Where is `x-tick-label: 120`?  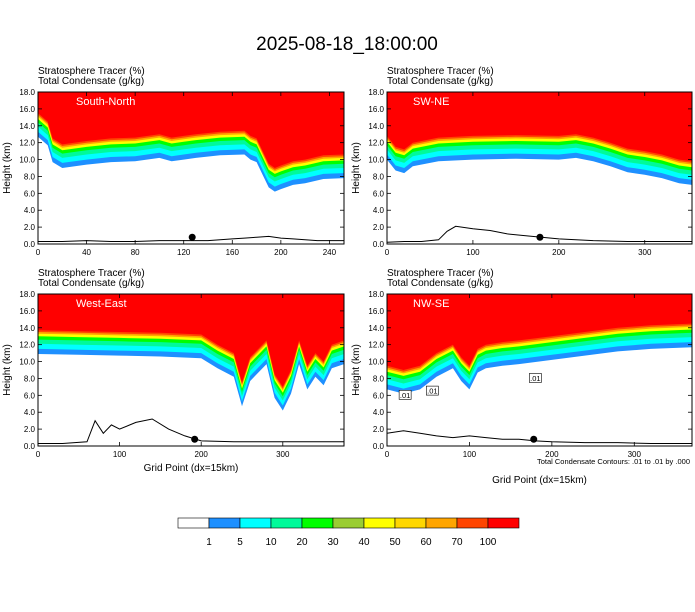
x-tick-label: 120 is located at coordinates (184, 252).